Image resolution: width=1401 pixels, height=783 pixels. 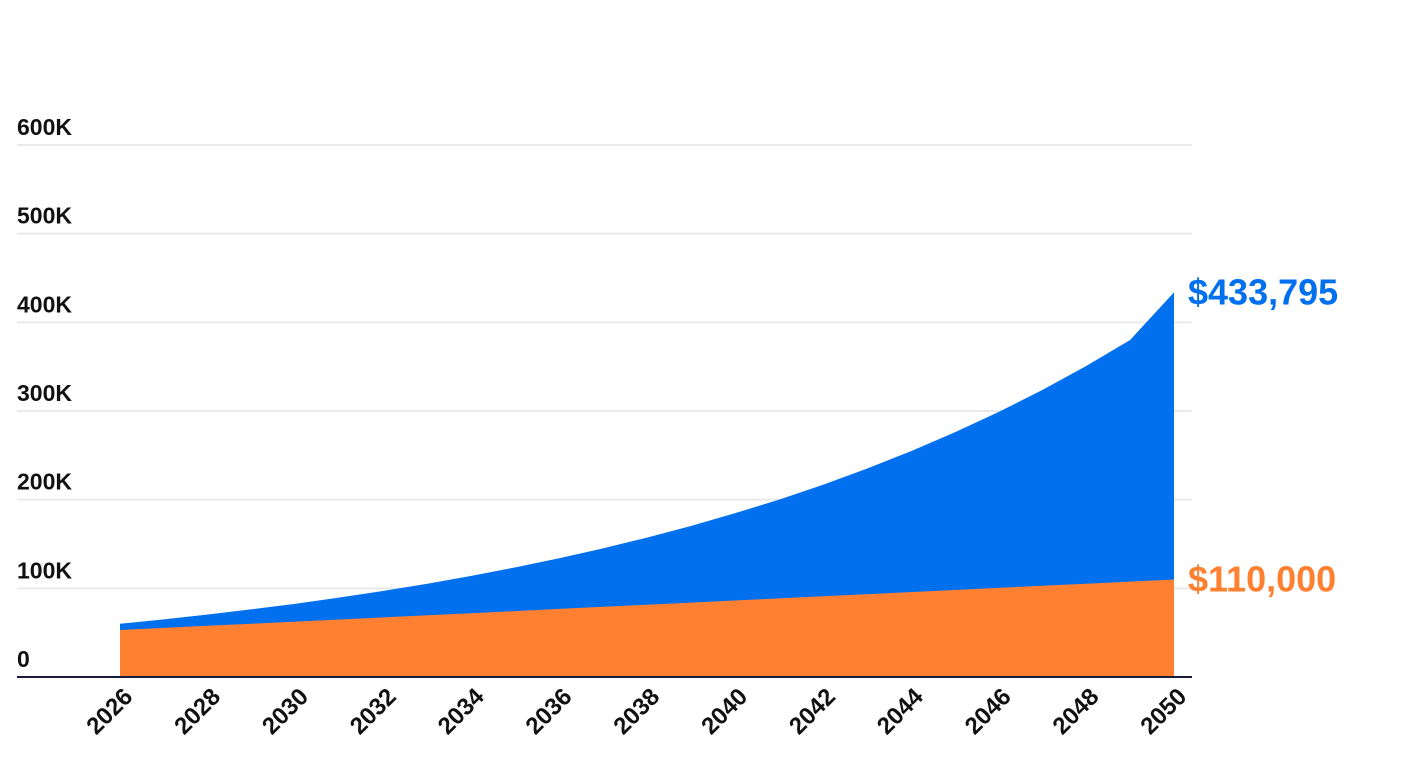 I want to click on y-tick-label: 0, so click(x=23, y=659).